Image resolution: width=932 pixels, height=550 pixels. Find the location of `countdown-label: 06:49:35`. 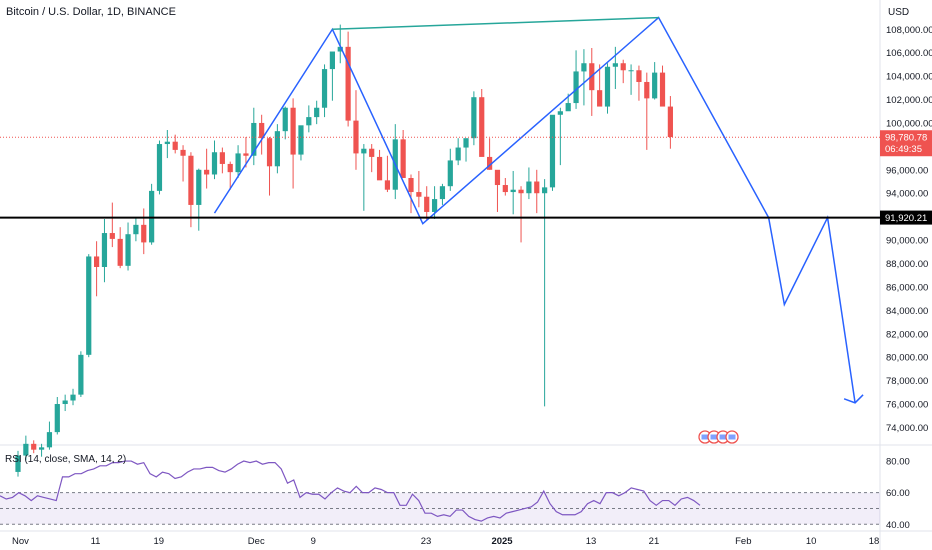

countdown-label: 06:49:35 is located at coordinates (903, 149).